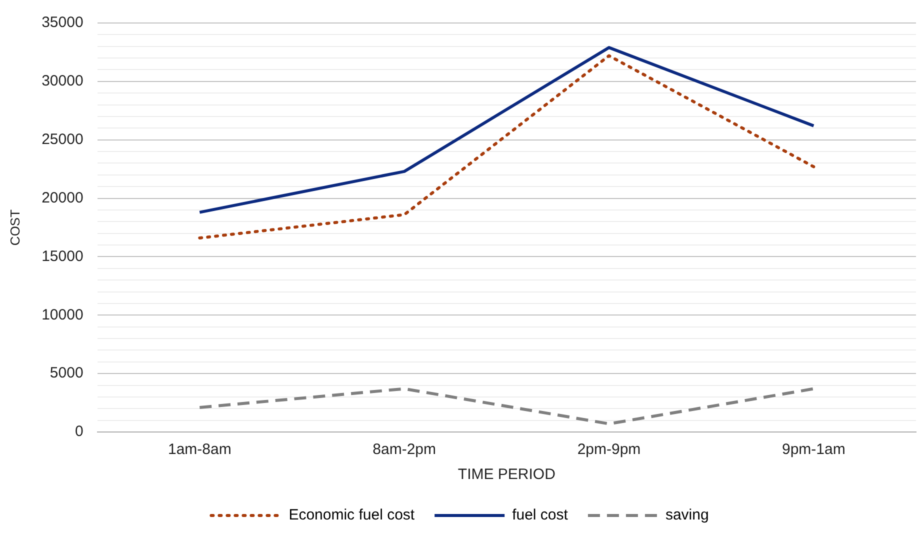  Describe the element at coordinates (404, 449) in the screenshot. I see `x-tick-label: 8am-2pm` at that location.